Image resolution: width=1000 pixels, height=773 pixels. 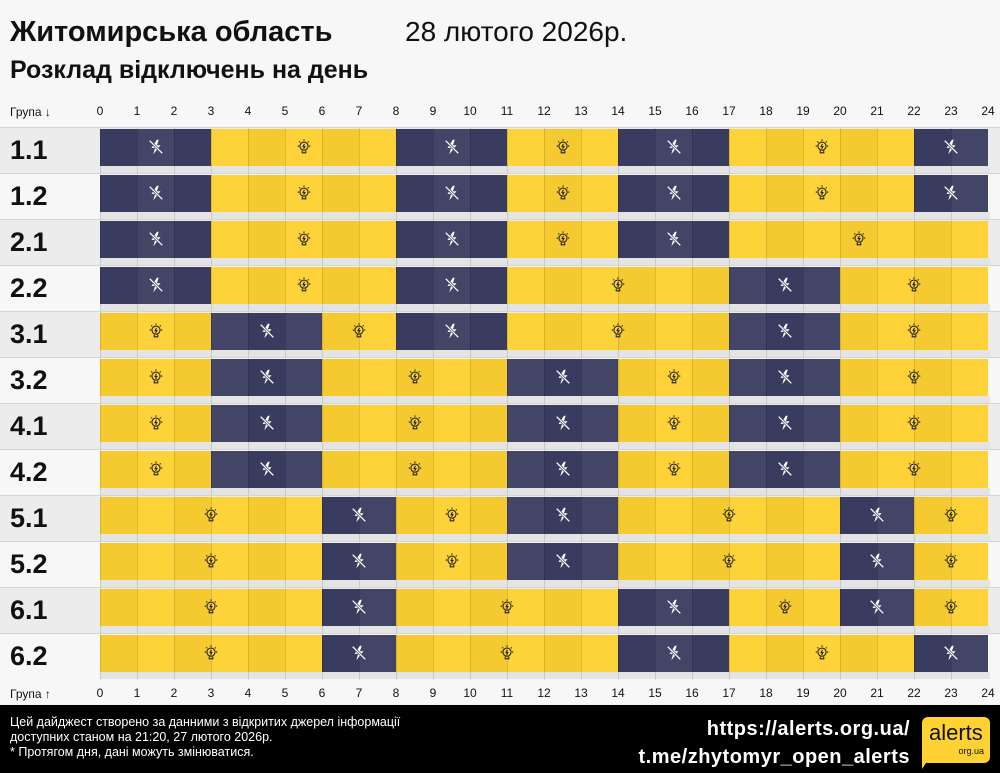 What do you see at coordinates (500, 196) in the screenshot?
I see `group-row: 1.2` at bounding box center [500, 196].